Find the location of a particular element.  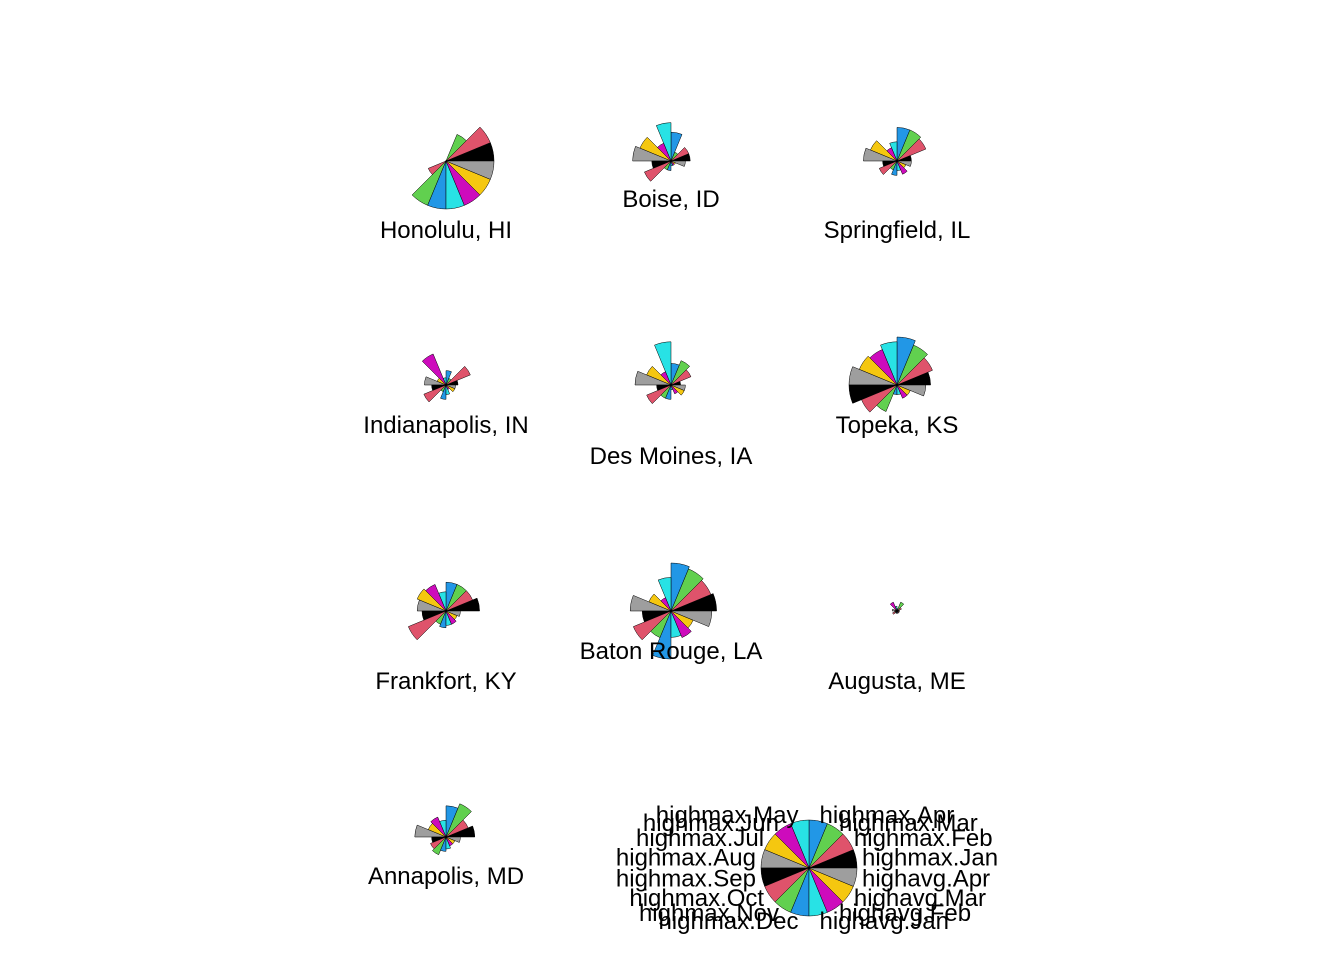

legend-key is located at coordinates (809, 868).